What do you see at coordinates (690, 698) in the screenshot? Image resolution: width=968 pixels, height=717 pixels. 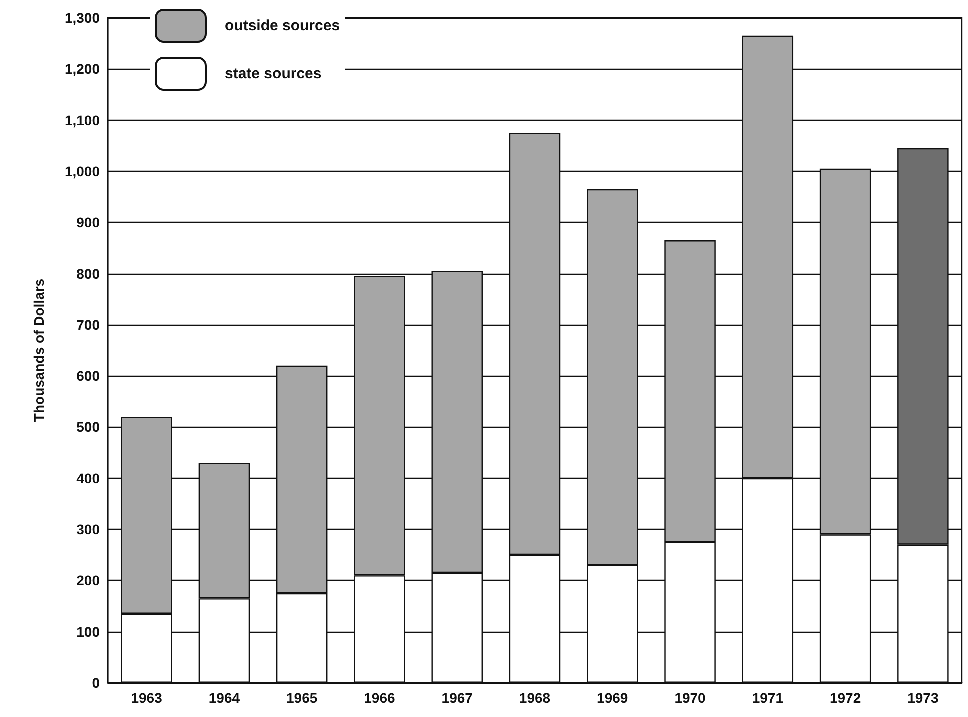 I see `x-tick-label: 1970` at bounding box center [690, 698].